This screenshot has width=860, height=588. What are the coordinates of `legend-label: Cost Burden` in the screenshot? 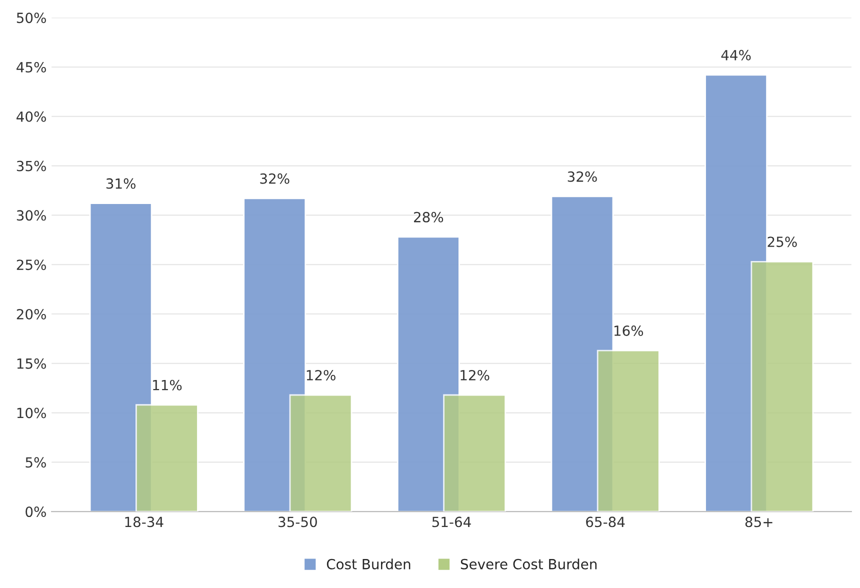 It's located at (368, 564).